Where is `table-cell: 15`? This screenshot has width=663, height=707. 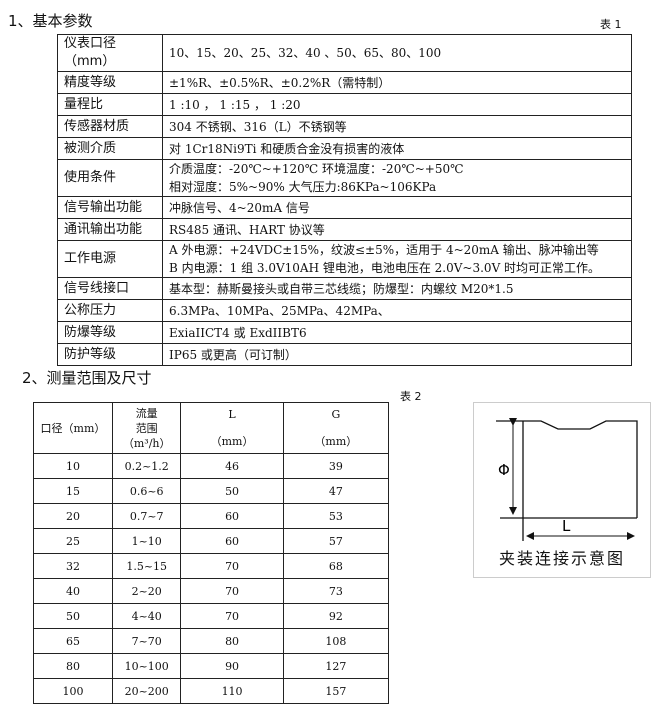 table-cell: 15 is located at coordinates (73, 491).